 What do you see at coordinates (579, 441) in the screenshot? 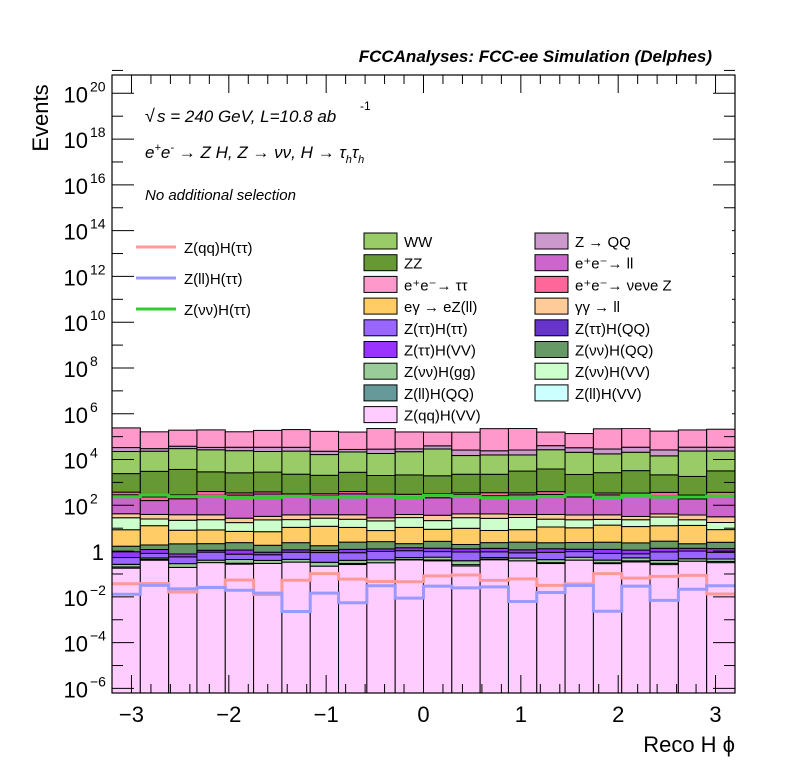
I see `bar-e-e--bin-16` at bounding box center [579, 441].